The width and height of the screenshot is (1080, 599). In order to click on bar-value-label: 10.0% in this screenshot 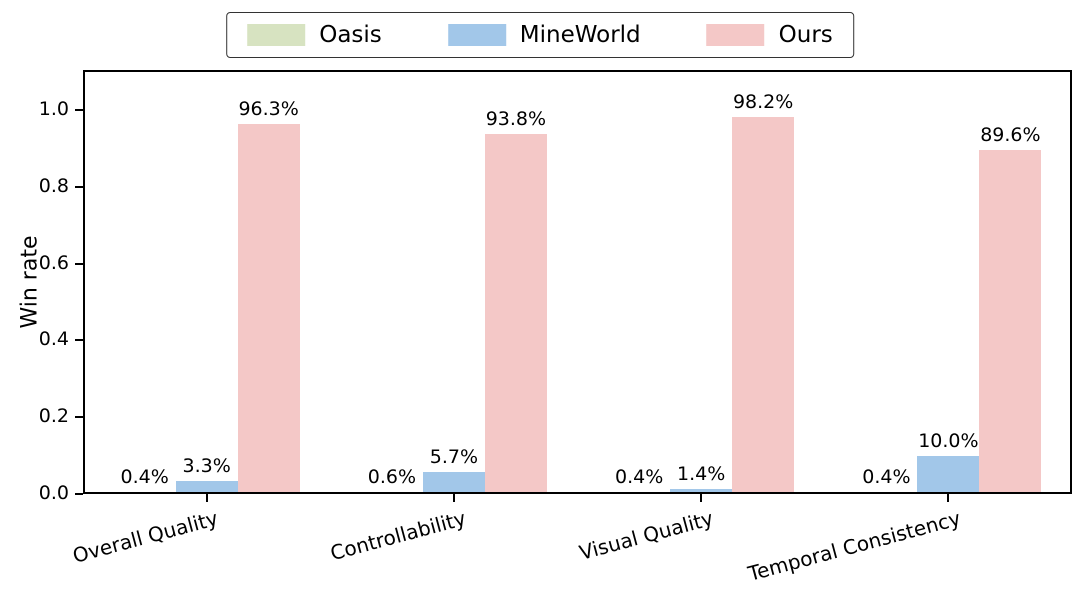, I will do `click(948, 440)`.